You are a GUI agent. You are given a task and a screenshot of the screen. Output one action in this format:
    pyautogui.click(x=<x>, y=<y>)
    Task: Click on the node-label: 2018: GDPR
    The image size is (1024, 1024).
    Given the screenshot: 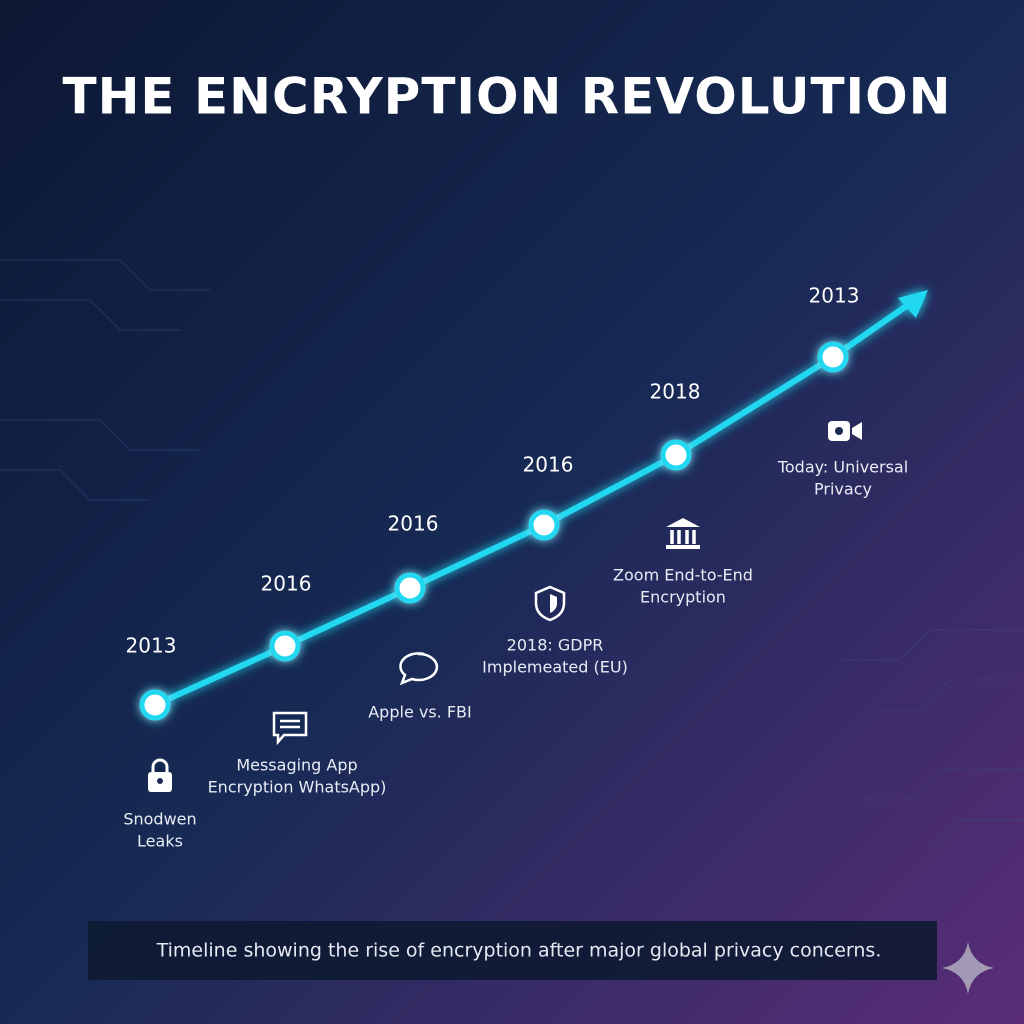 What is the action you would take?
    pyautogui.click(x=555, y=645)
    